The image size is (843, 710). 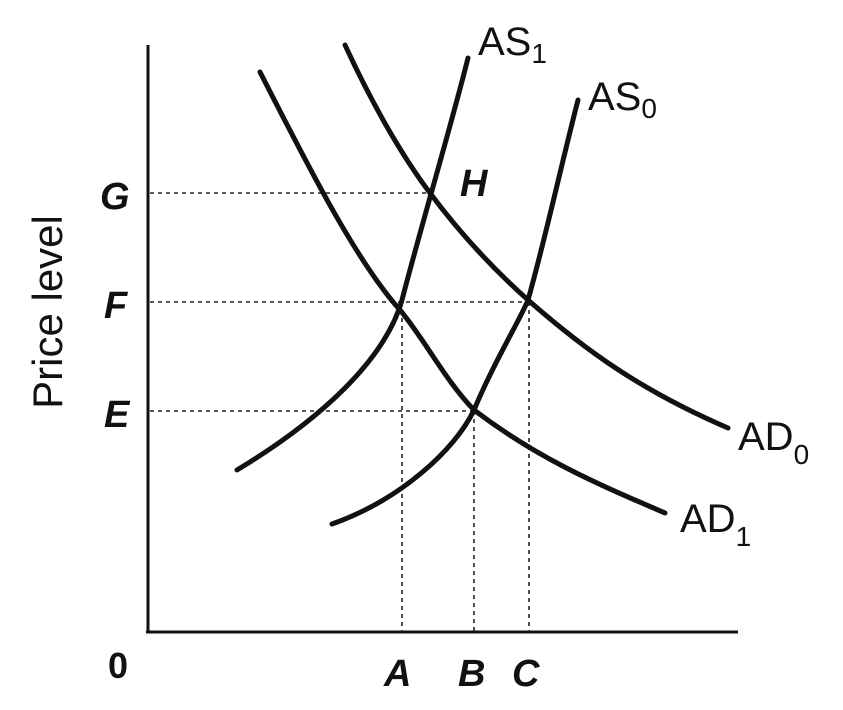 What do you see at coordinates (512, 44) in the screenshot?
I see `as1-label: AS1` at bounding box center [512, 44].